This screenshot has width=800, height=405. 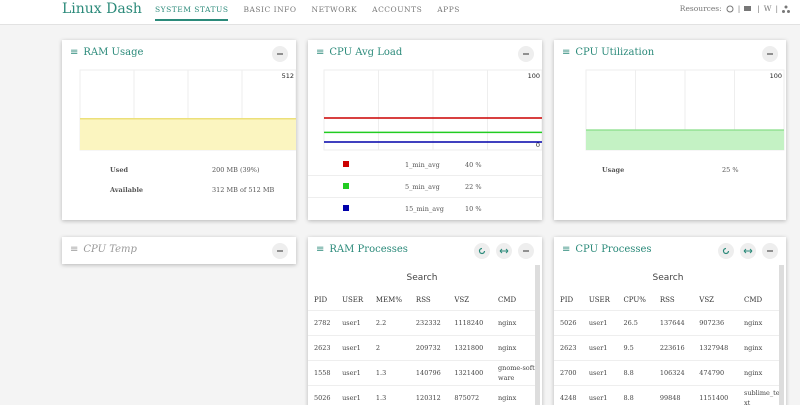 I want to click on process-row: 2623 user1 9.5 223616 1327948 nginx, so click(x=668, y=348).